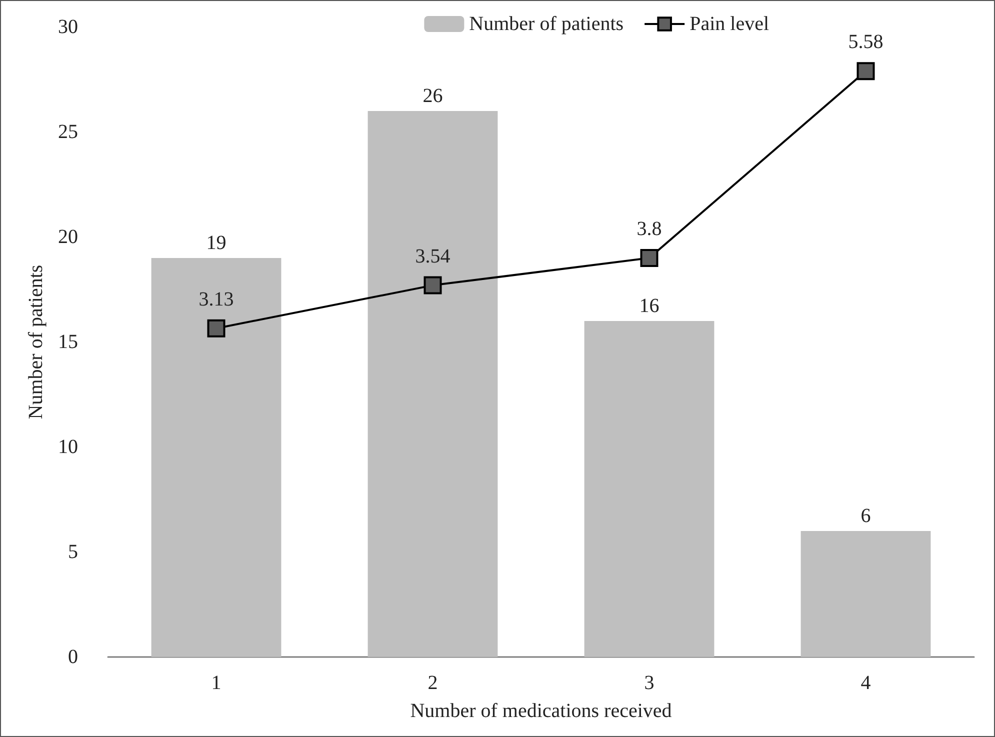  Describe the element at coordinates (216, 299) in the screenshot. I see `data-label: 3.13` at that location.